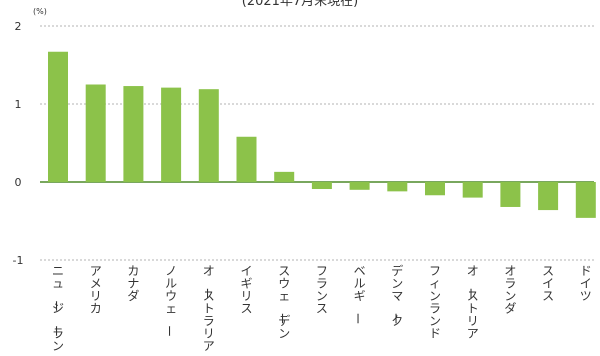 This screenshot has width=600, height=356. Describe the element at coordinates (246, 290) in the screenshot. I see `x-tick-label: イギリス` at that location.